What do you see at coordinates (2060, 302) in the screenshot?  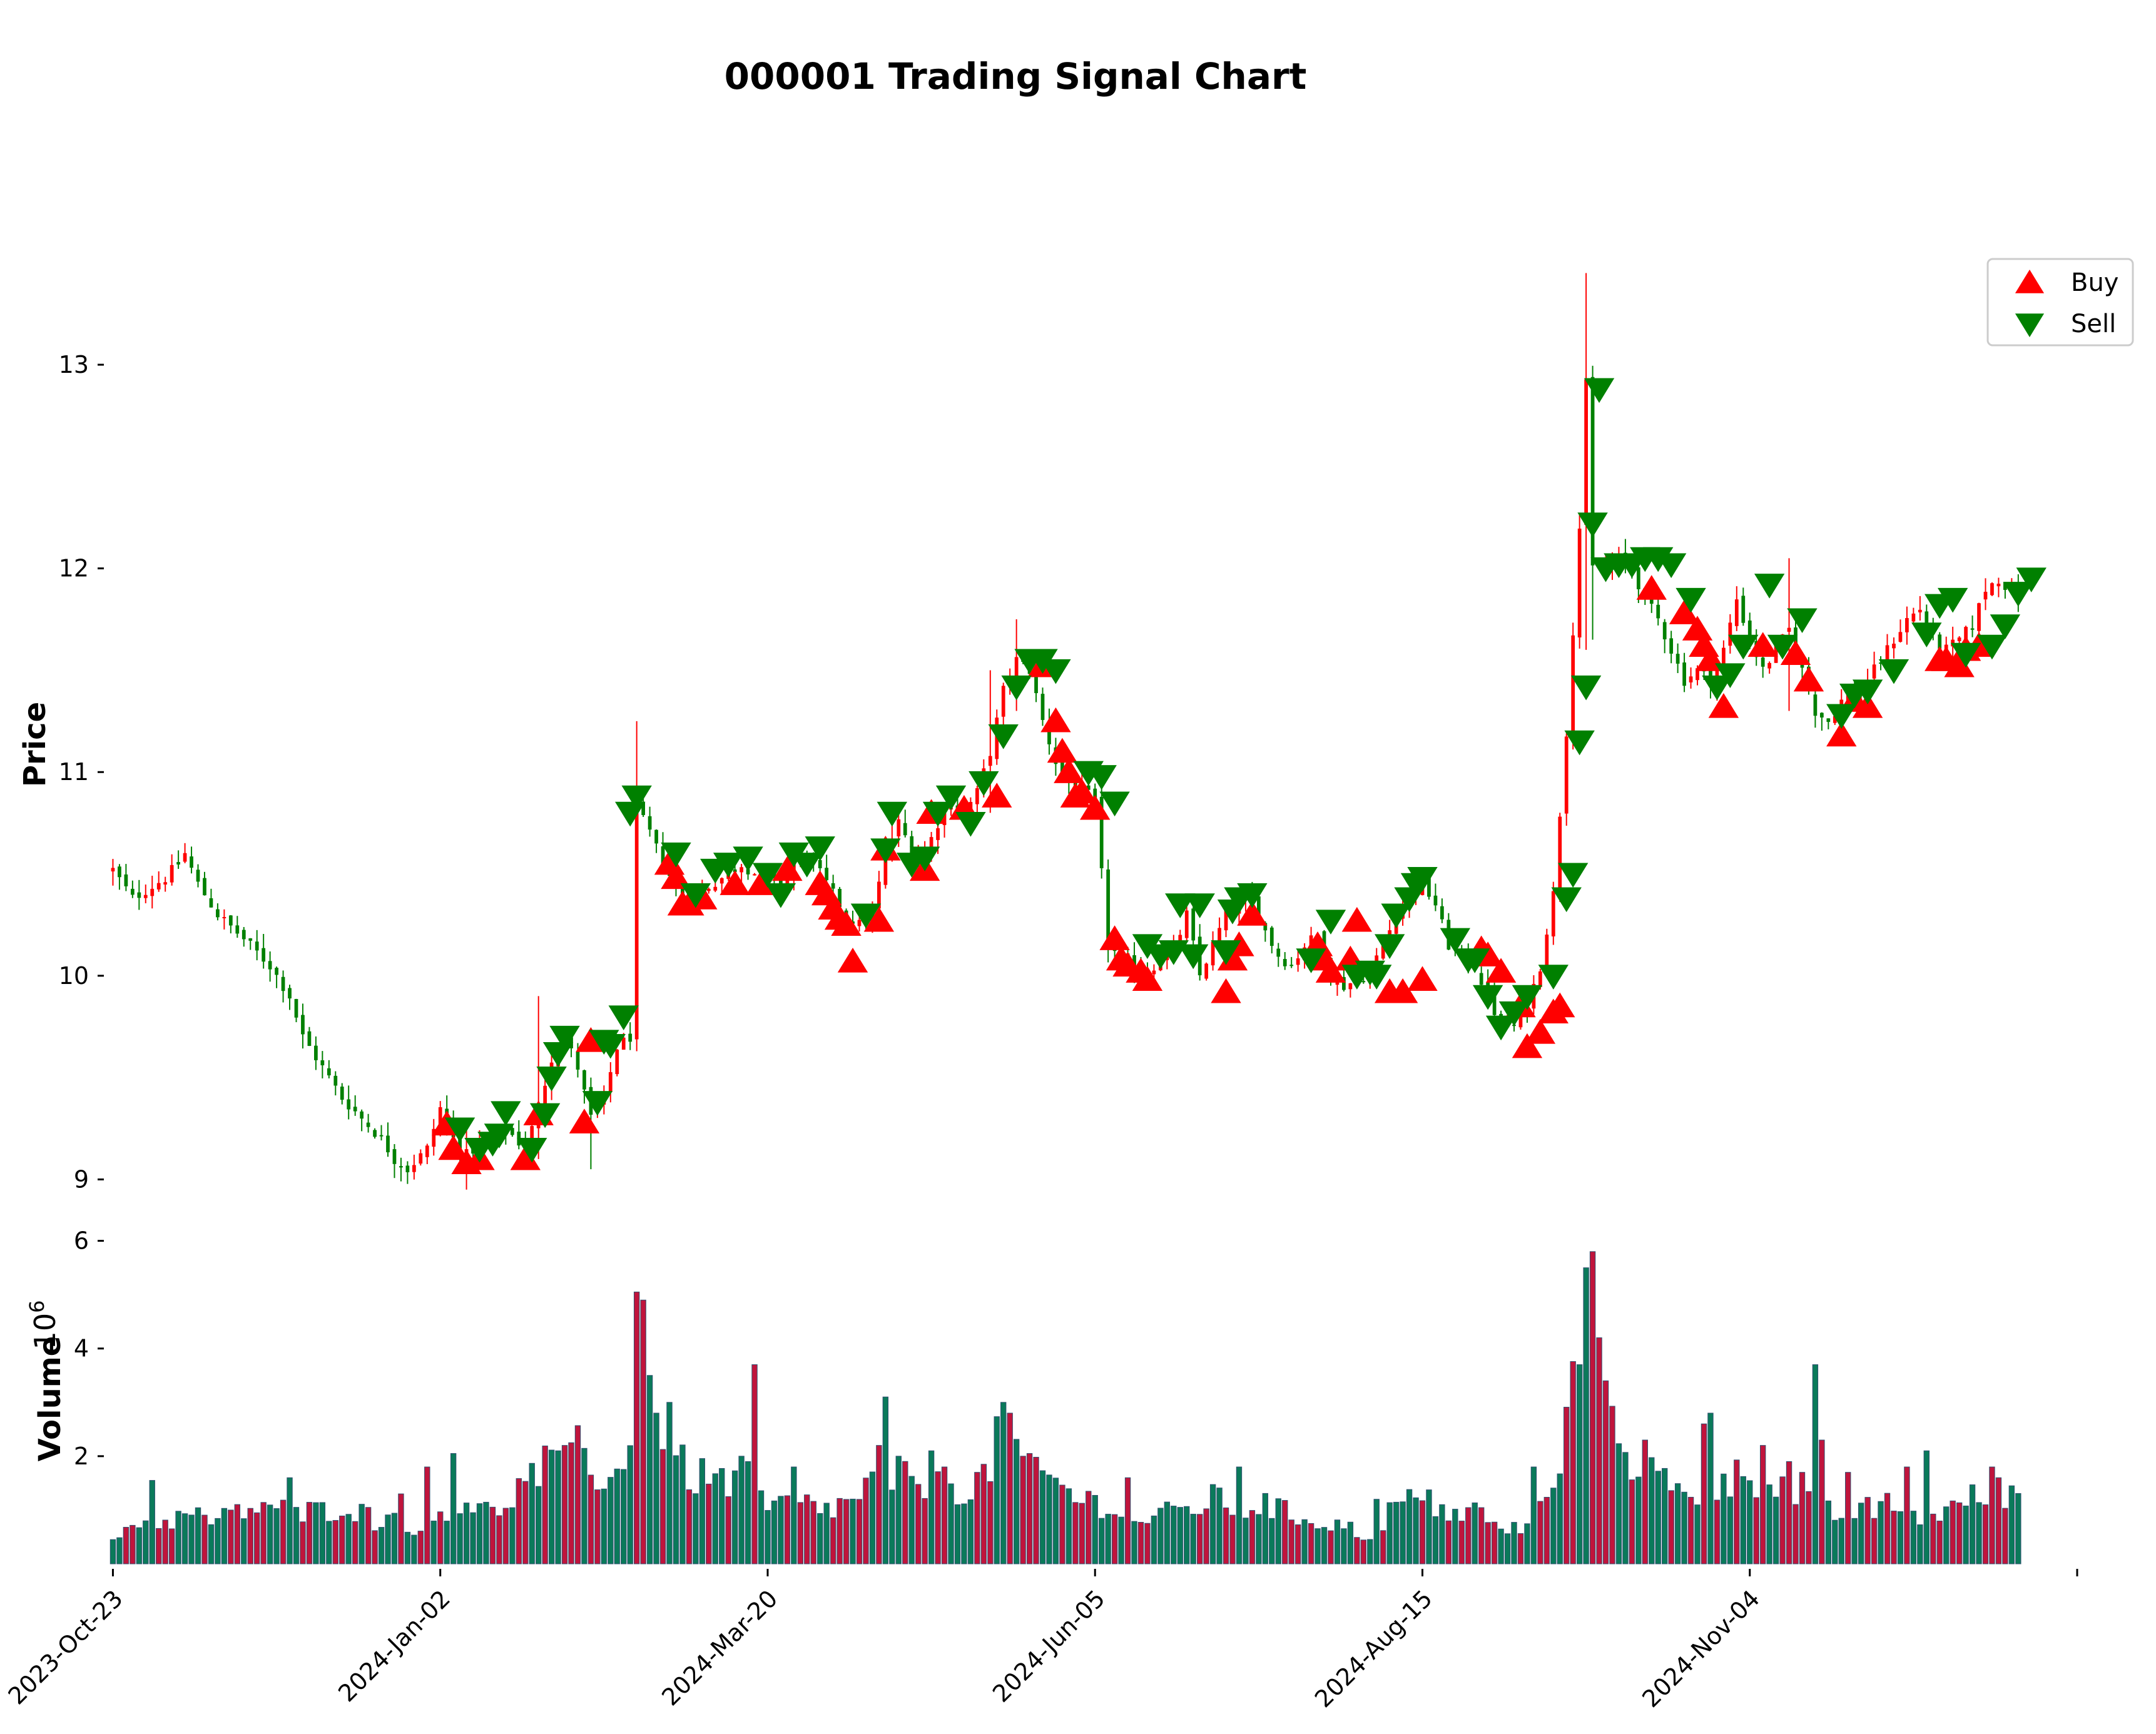 I see `legend: Buy Sell` at bounding box center [2060, 302].